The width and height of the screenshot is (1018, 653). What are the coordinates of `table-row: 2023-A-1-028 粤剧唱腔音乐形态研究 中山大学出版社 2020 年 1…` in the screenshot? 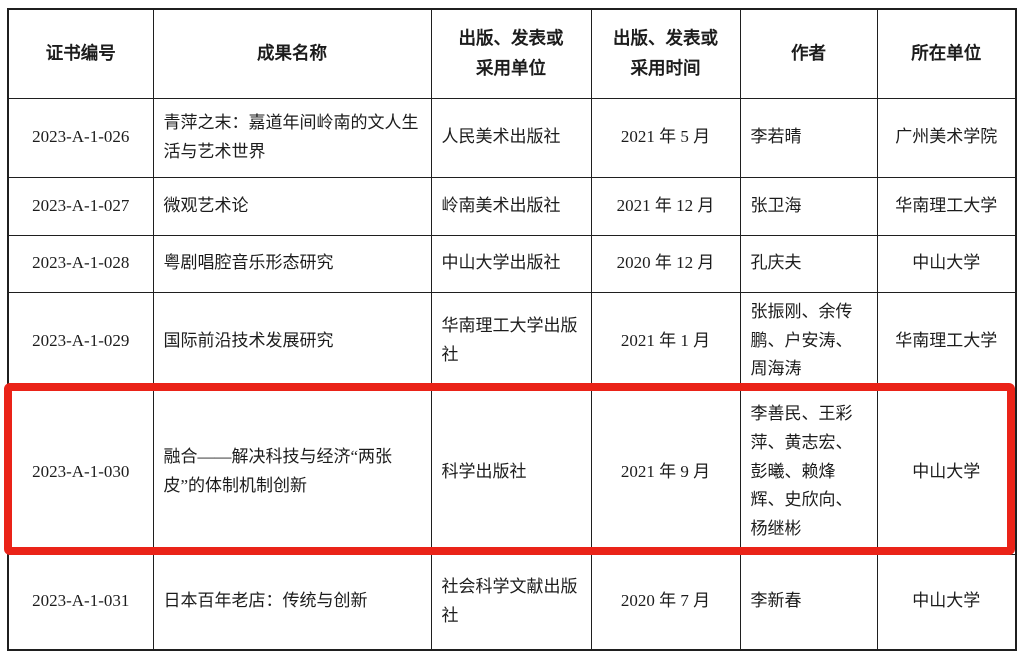 It's located at (512, 263).